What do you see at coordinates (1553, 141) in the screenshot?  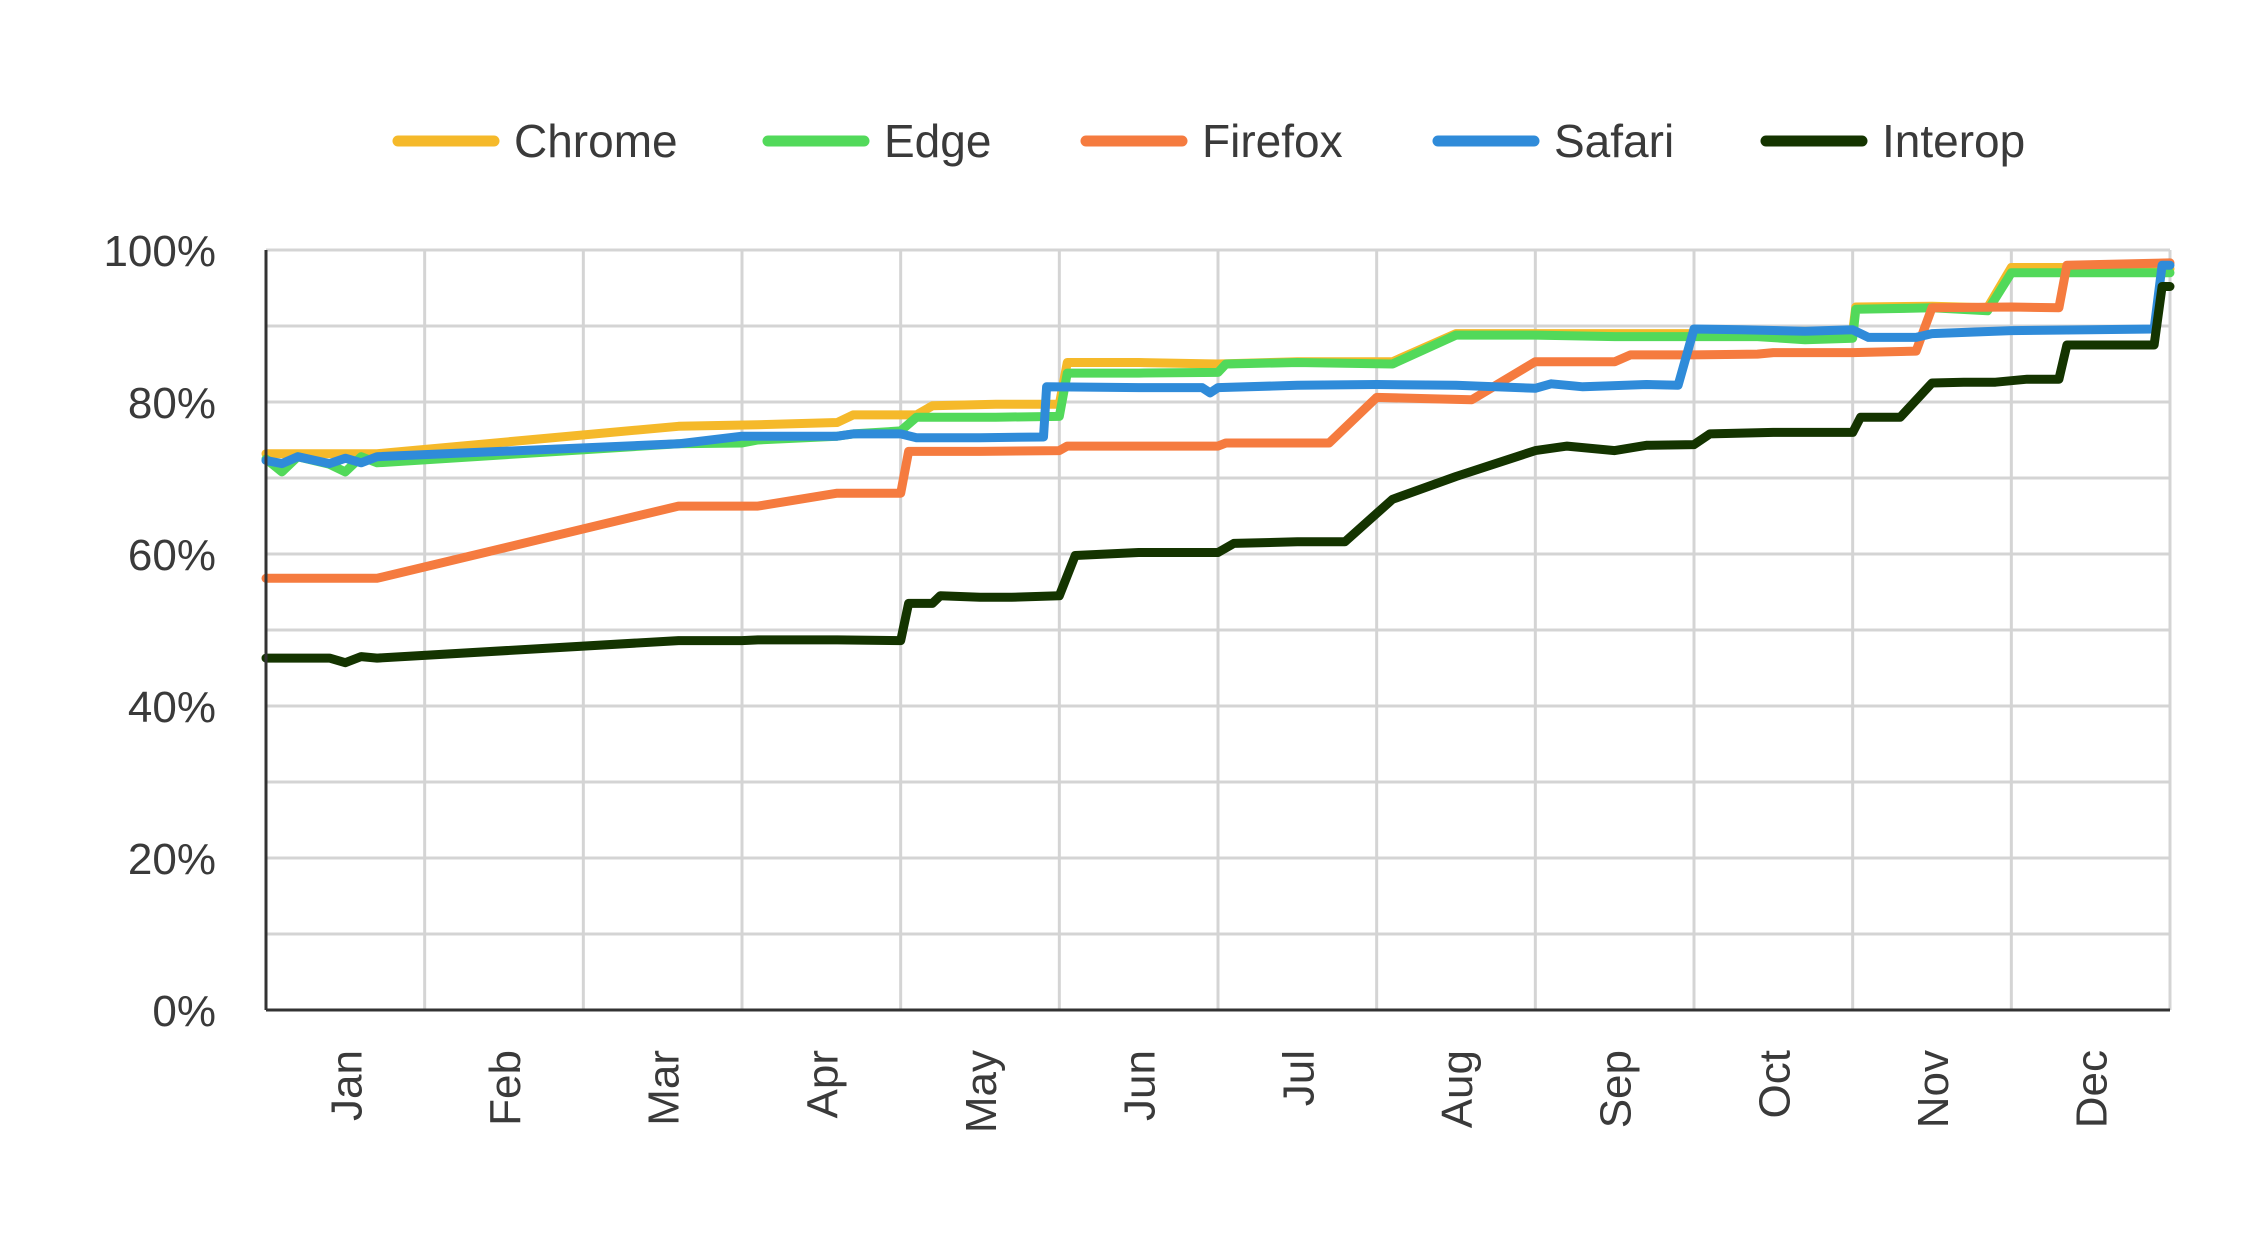 I see `legend-item-safari: Safari` at bounding box center [1553, 141].